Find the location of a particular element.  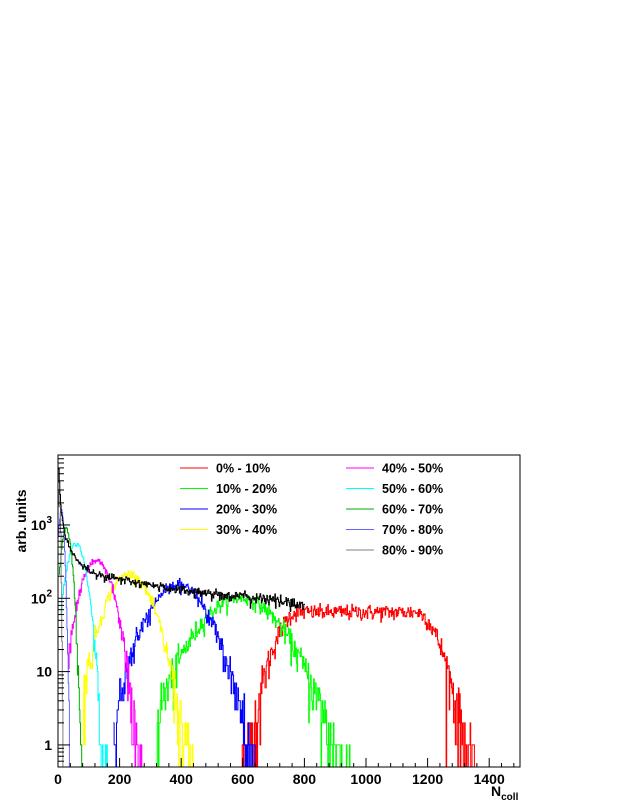

legend-label-9: 80% - 90% is located at coordinates (412, 551).